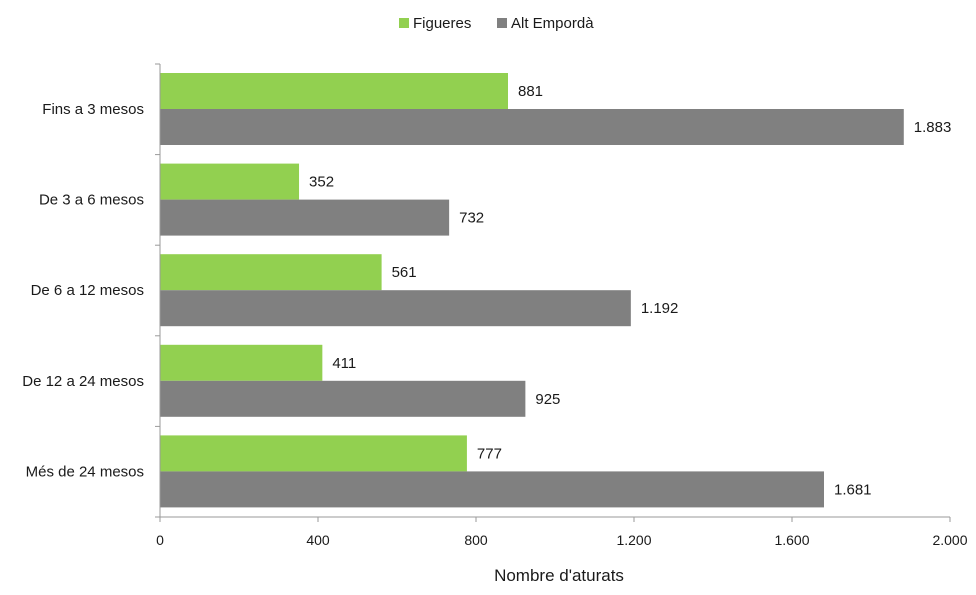  I want to click on value-label-alt-emporda-de-12-a-24-mesos: 925, so click(547, 399).